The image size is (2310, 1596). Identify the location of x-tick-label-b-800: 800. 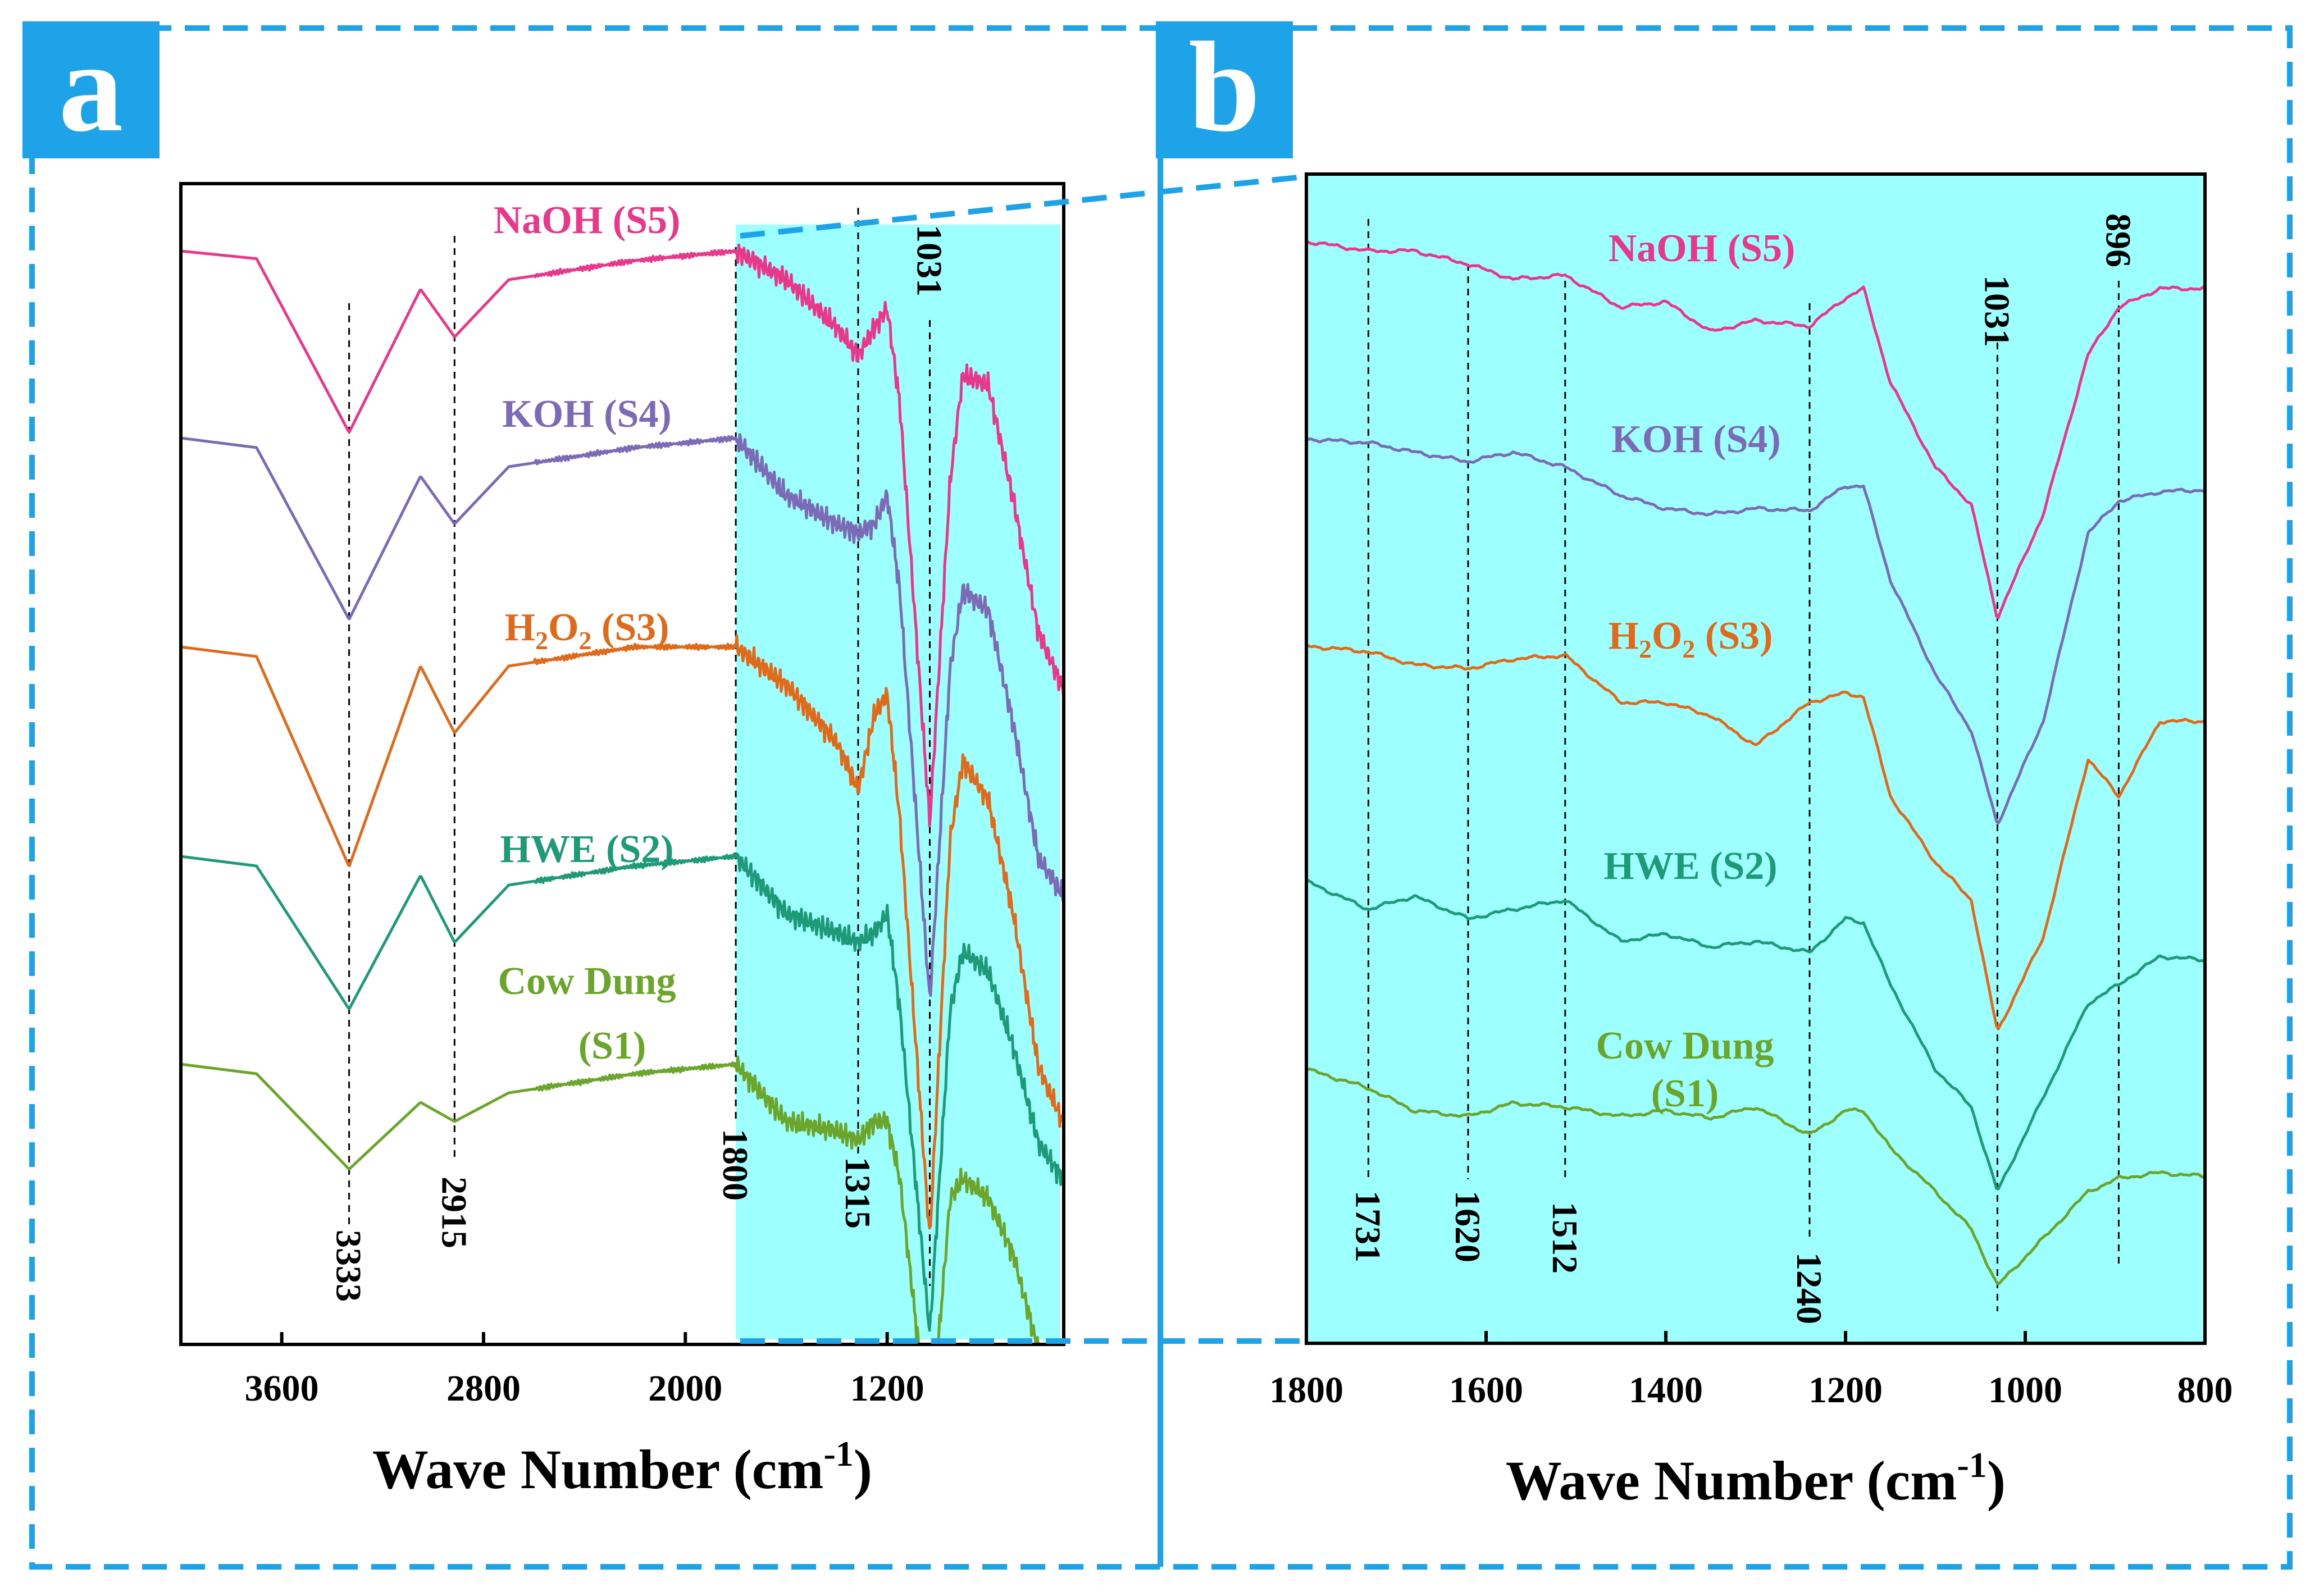
(2205, 1390).